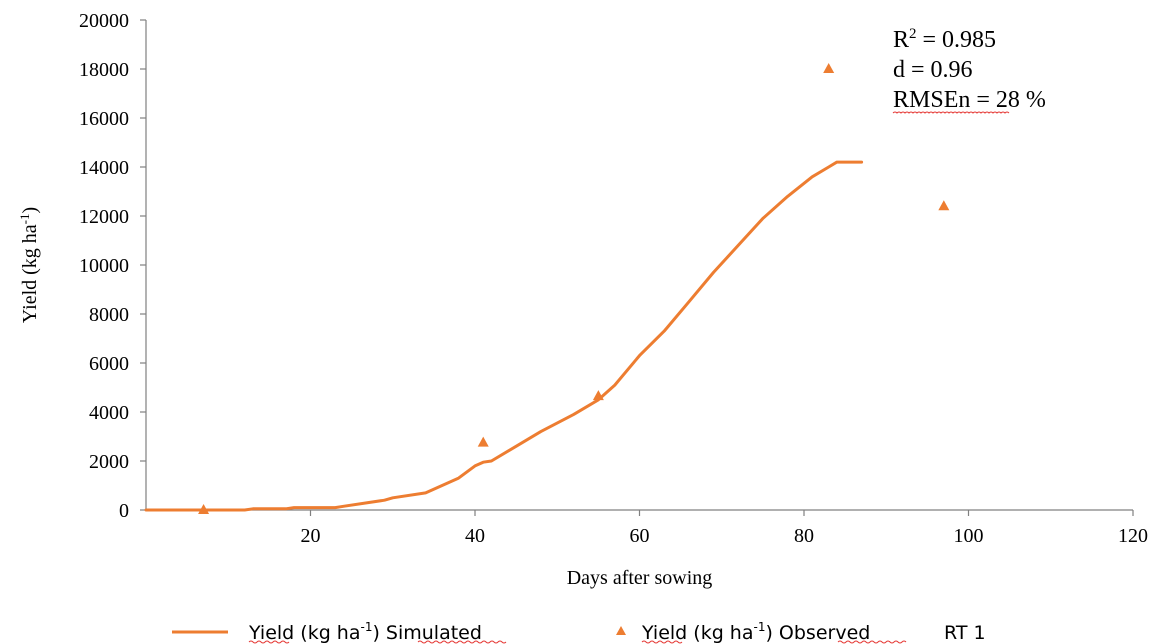  Describe the element at coordinates (104, 266) in the screenshot. I see `y-tick-label: 10000` at that location.